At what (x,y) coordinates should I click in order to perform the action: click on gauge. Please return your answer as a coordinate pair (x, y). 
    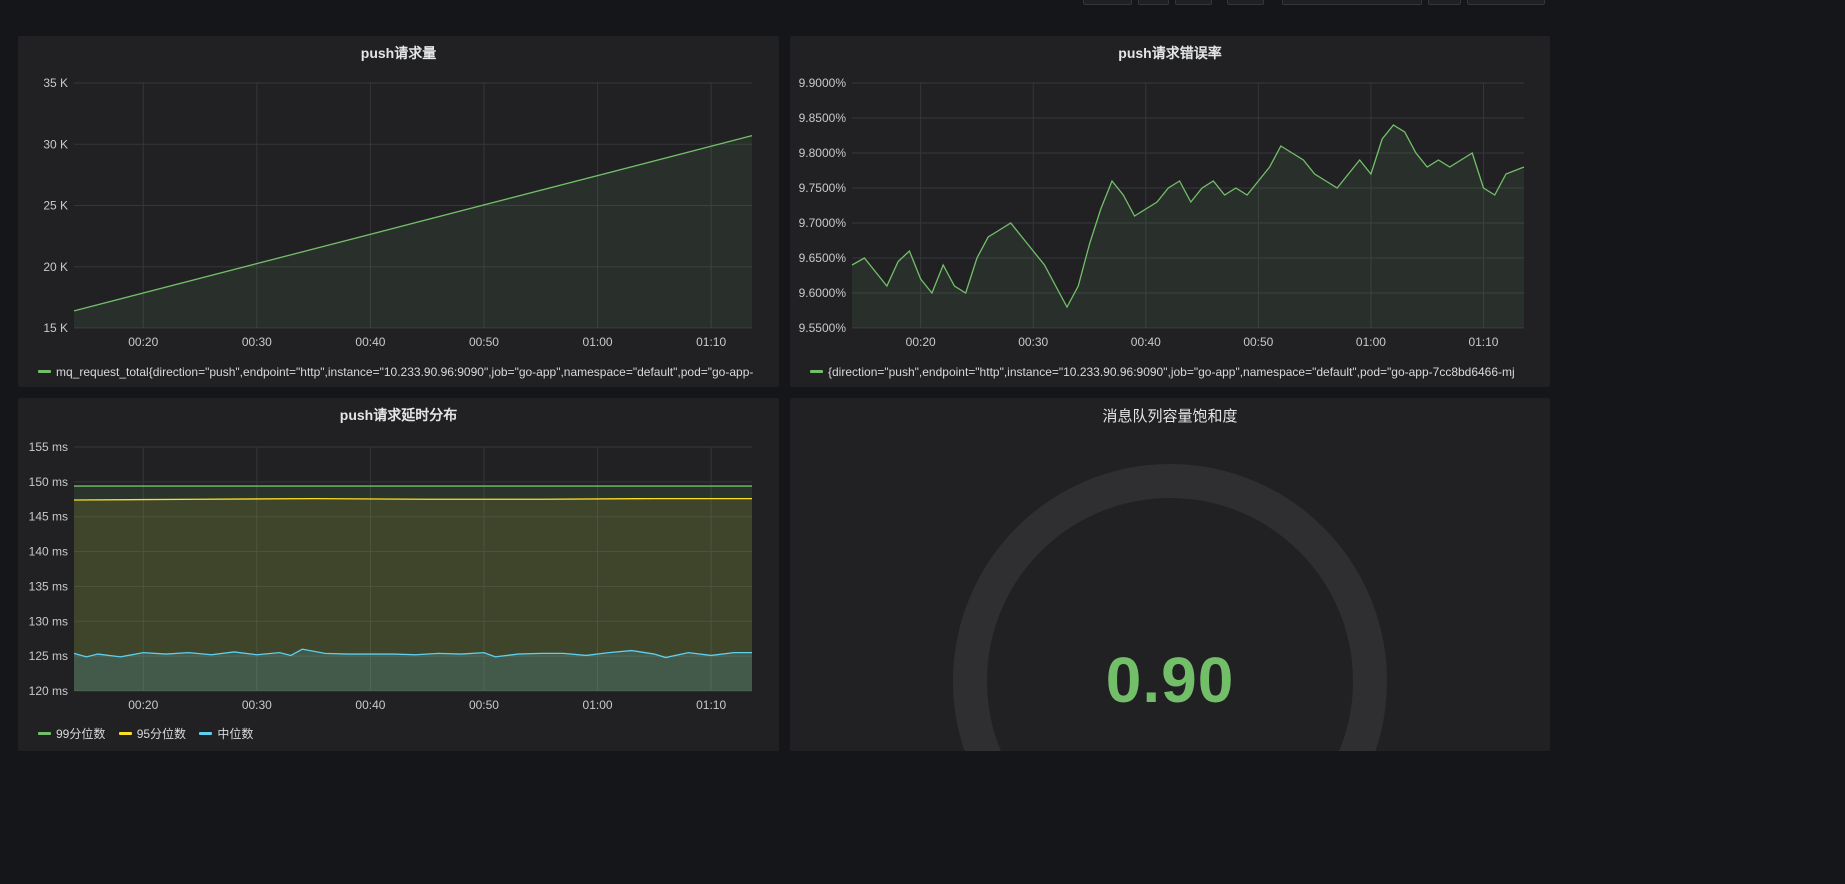
    Looking at the image, I should click on (1170, 607).